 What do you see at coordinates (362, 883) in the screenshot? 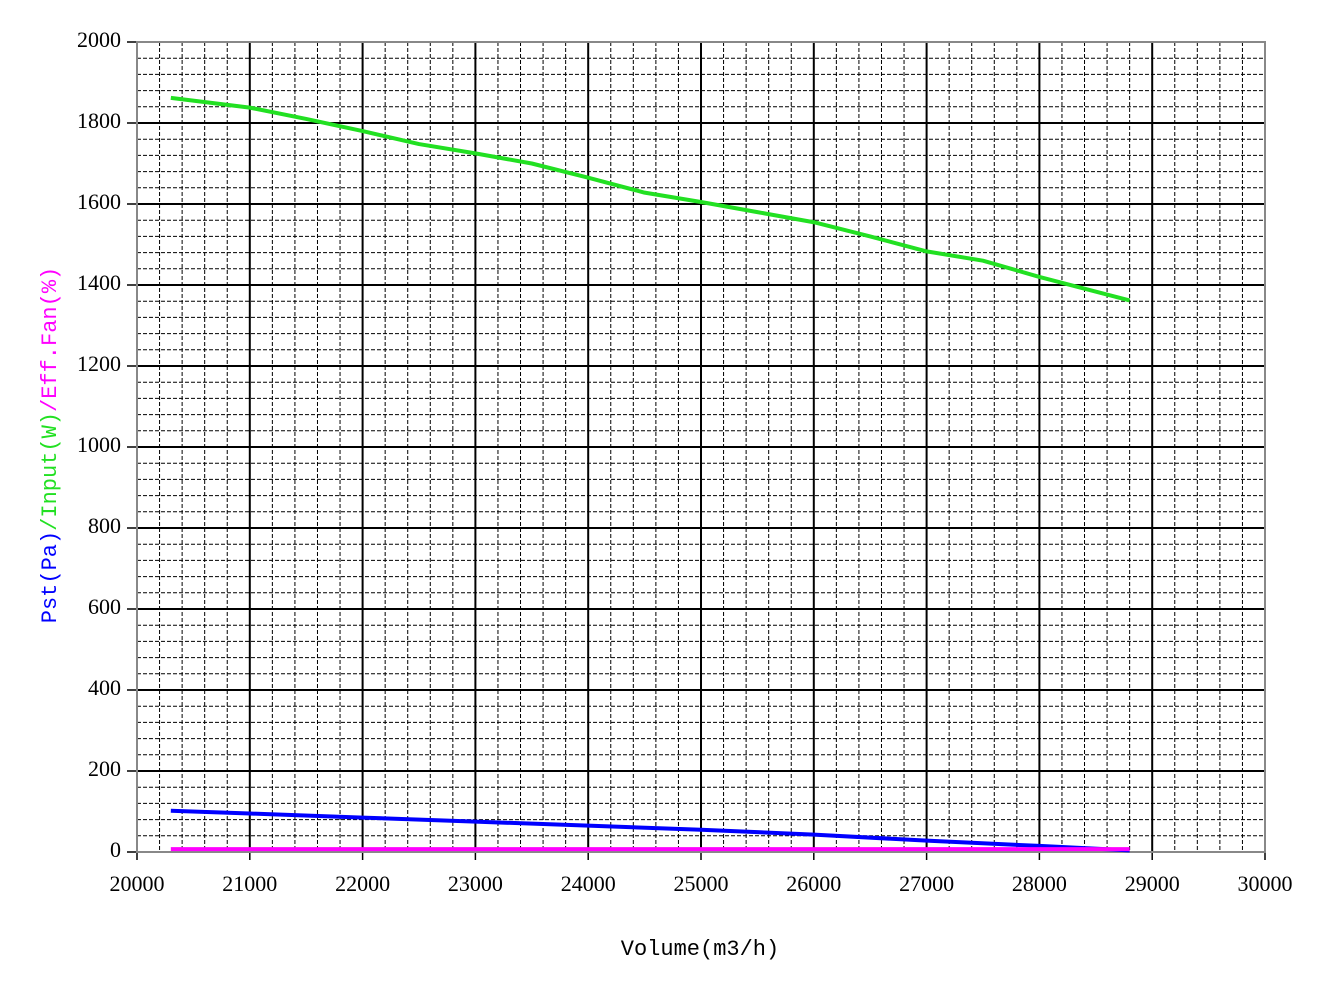
I see `x-tick-label: 22000` at bounding box center [362, 883].